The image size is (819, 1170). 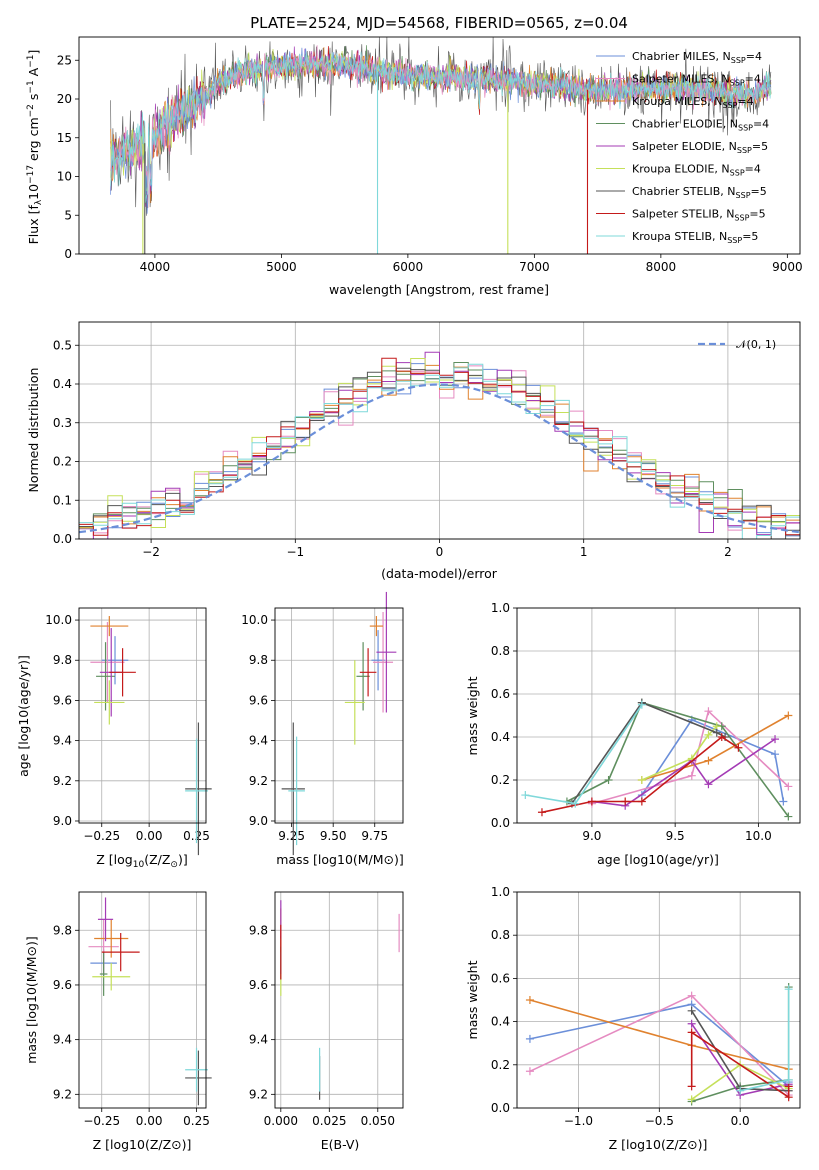 What do you see at coordinates (132, 1009) in the screenshot?
I see `mass-vs-Z-panel: −0.25 0.00 0.25 9.2 9.4 9.6 9.8` at bounding box center [132, 1009].